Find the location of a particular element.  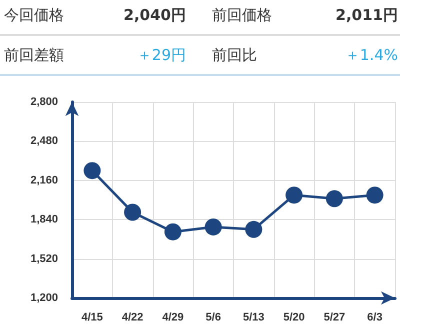

x-tick-label: 6/3 is located at coordinates (374, 318).